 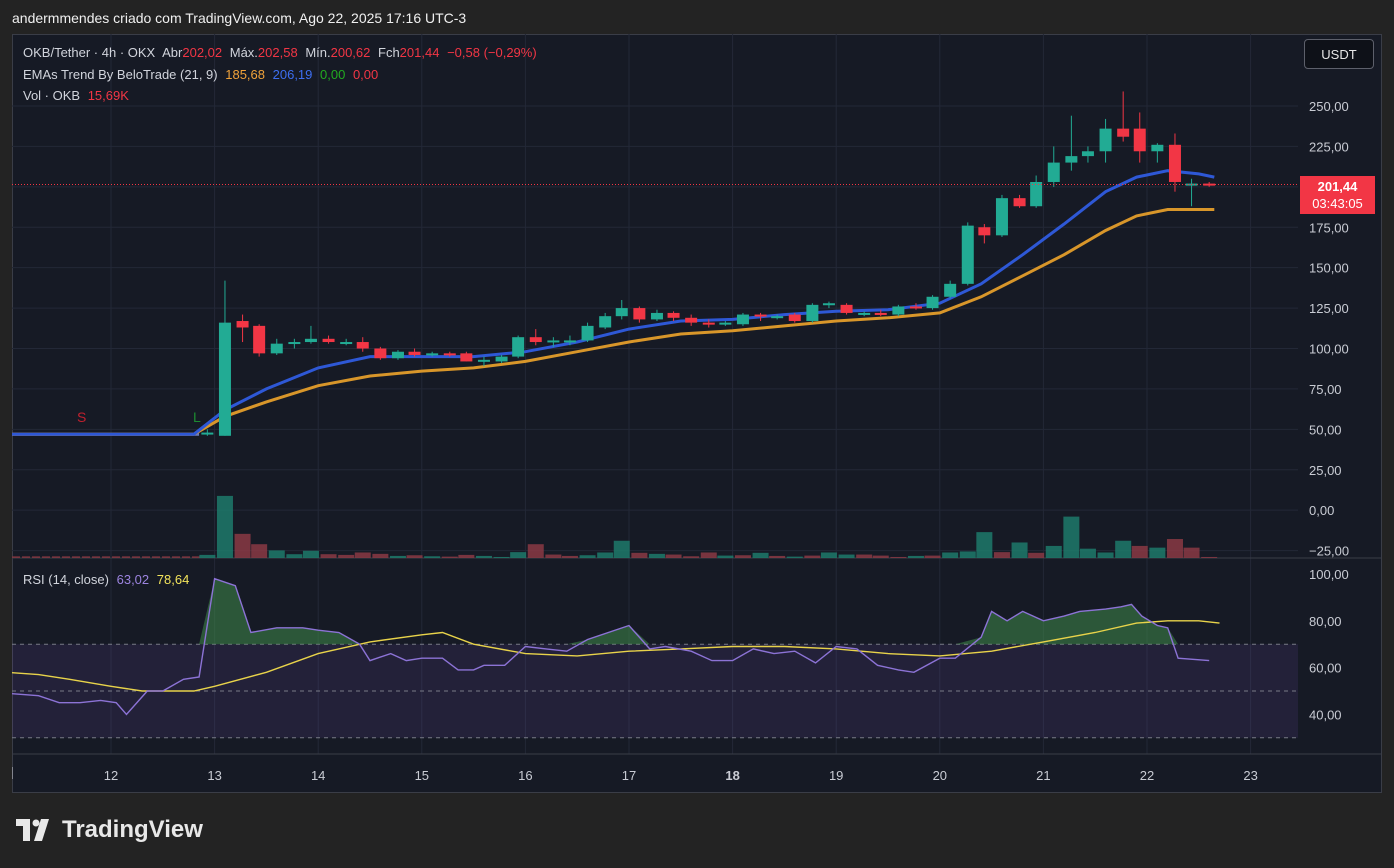 I want to click on rsi-axis-label: 40,00, so click(x=1325, y=714).